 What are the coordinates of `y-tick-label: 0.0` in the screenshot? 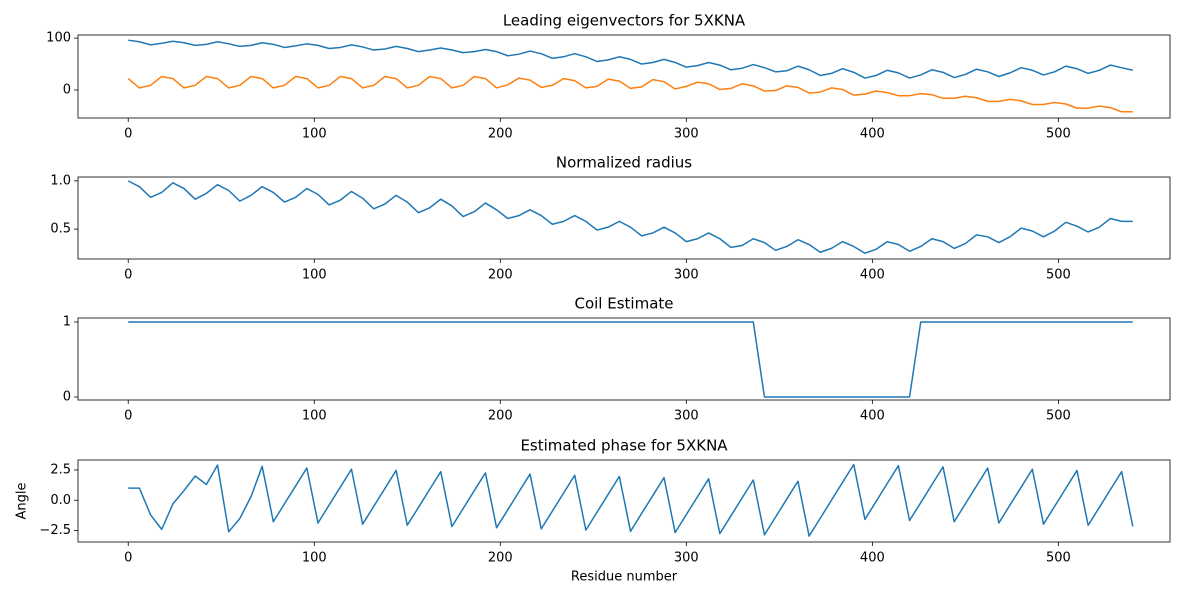 It's located at (60, 500).